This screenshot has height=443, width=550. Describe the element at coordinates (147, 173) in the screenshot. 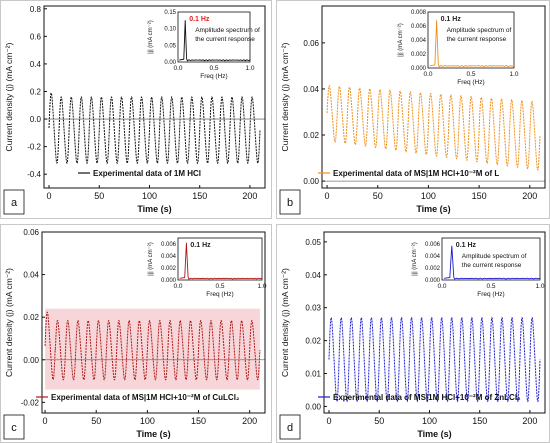

I see `legend-label: Experimental data of 1M HCl` at that location.